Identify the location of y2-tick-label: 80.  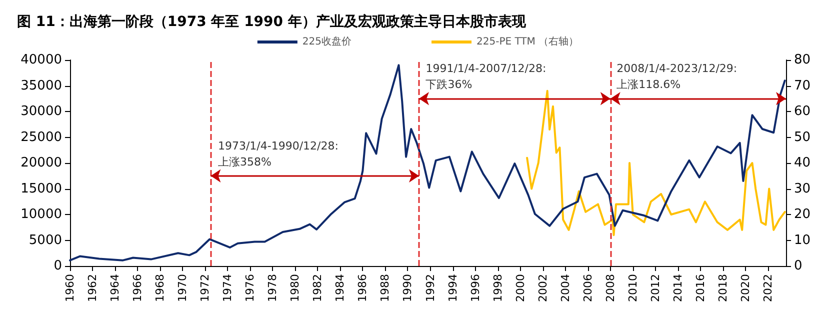
(802, 60).